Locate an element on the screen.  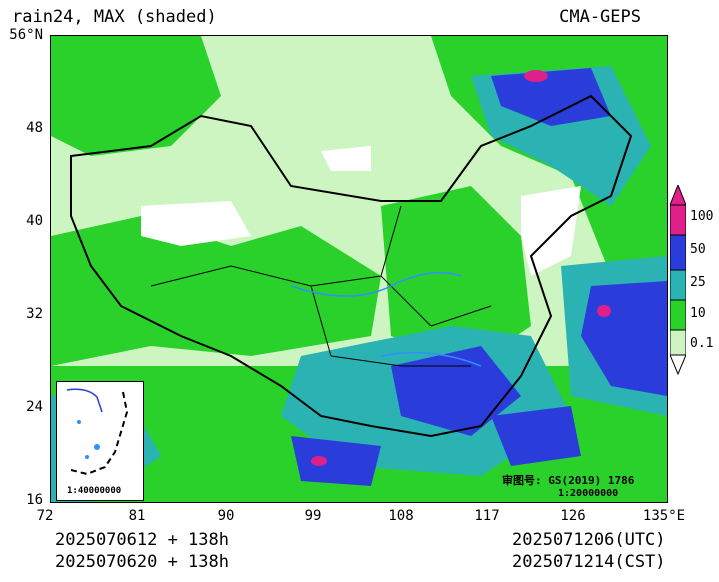
south-china-sea-inset: 1:40000000 is located at coordinates (100, 441).